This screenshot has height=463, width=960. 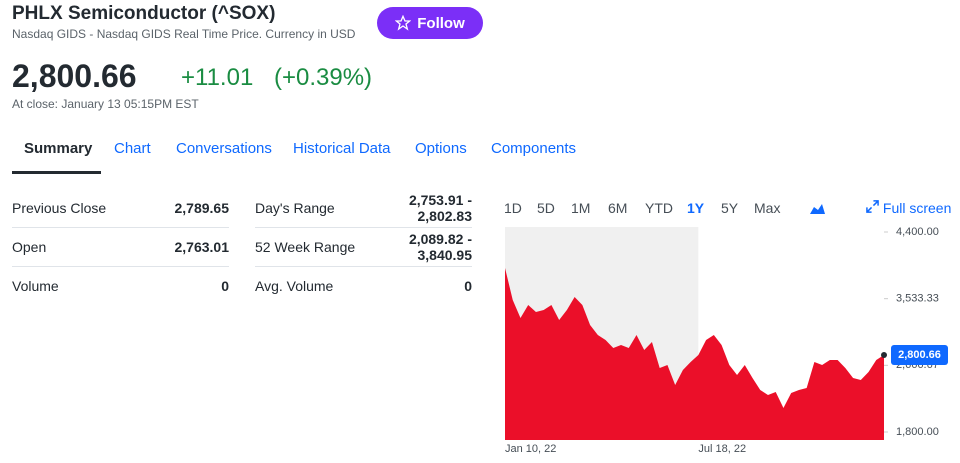 I want to click on range-button: 1M, so click(x=581, y=208).